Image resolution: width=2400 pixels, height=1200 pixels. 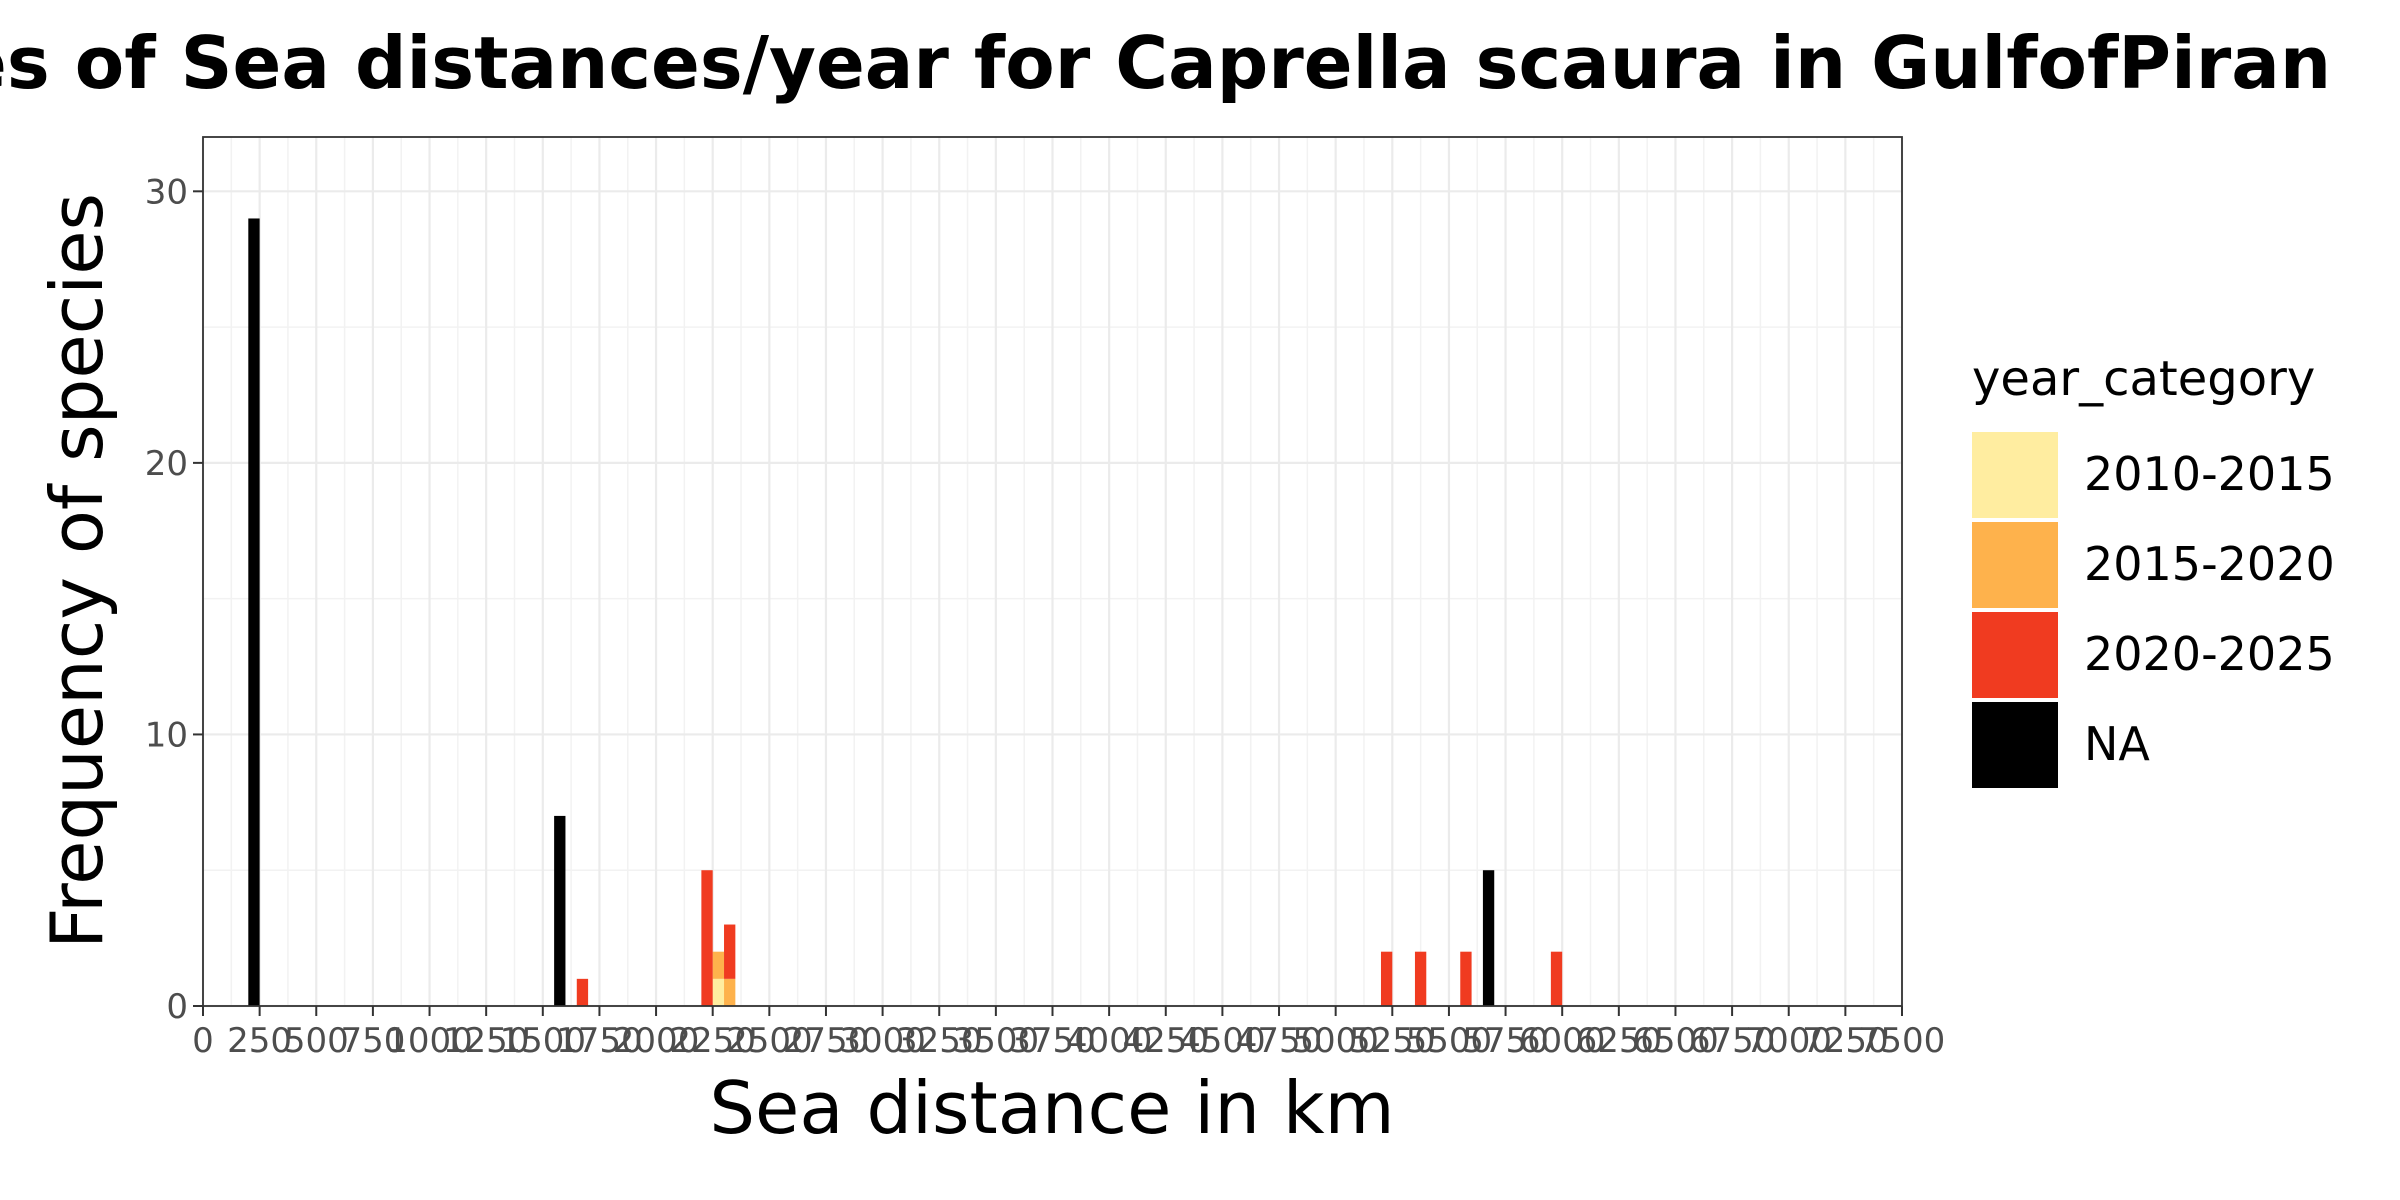 I want to click on y-tick-label: 0, so click(x=177, y=1007).